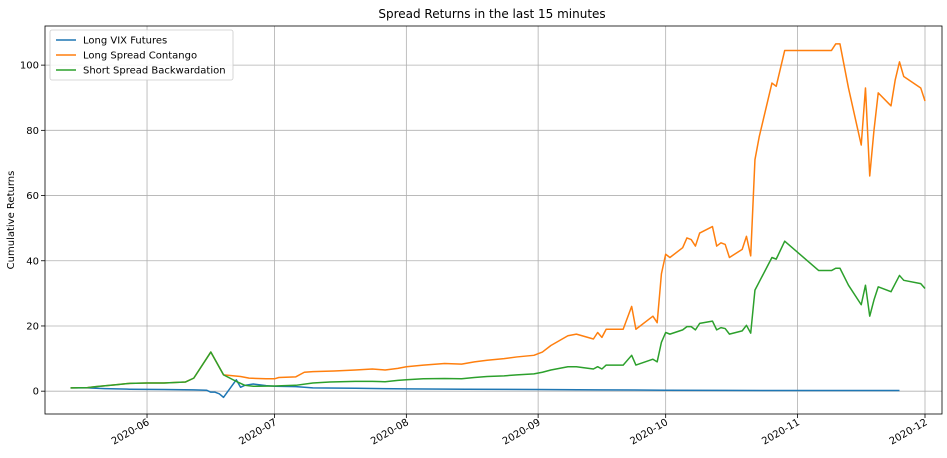  What do you see at coordinates (32, 131) in the screenshot?
I see `y-tick-label: 80` at bounding box center [32, 131].